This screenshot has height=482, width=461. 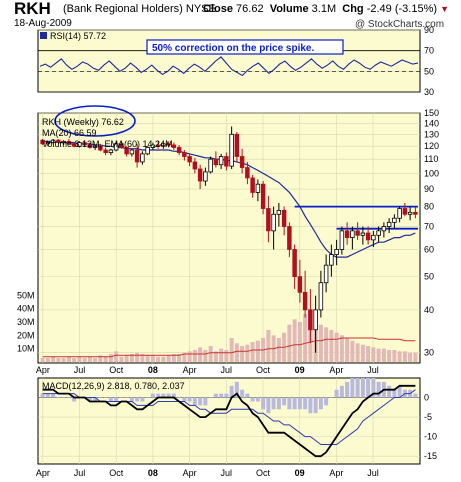 What do you see at coordinates (227, 473) in the screenshot?
I see `x-tick-label-bottom: Jul` at bounding box center [227, 473].